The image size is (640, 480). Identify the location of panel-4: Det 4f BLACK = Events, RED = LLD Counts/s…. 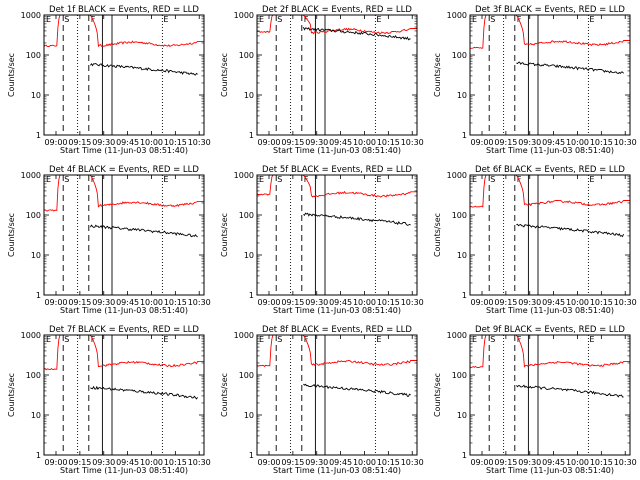
(109, 240).